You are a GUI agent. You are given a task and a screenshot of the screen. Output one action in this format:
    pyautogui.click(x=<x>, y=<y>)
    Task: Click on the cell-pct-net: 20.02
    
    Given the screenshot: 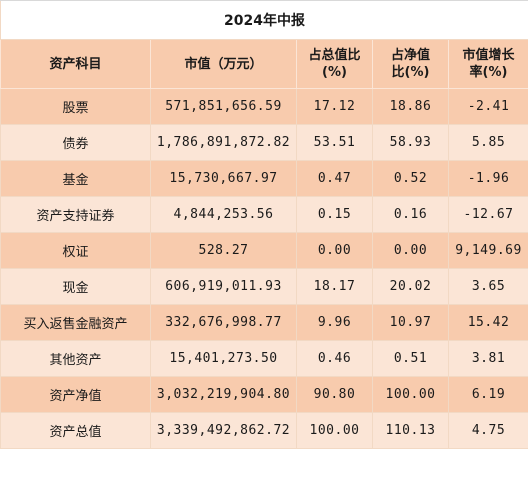 What is the action you would take?
    pyautogui.click(x=410, y=286)
    